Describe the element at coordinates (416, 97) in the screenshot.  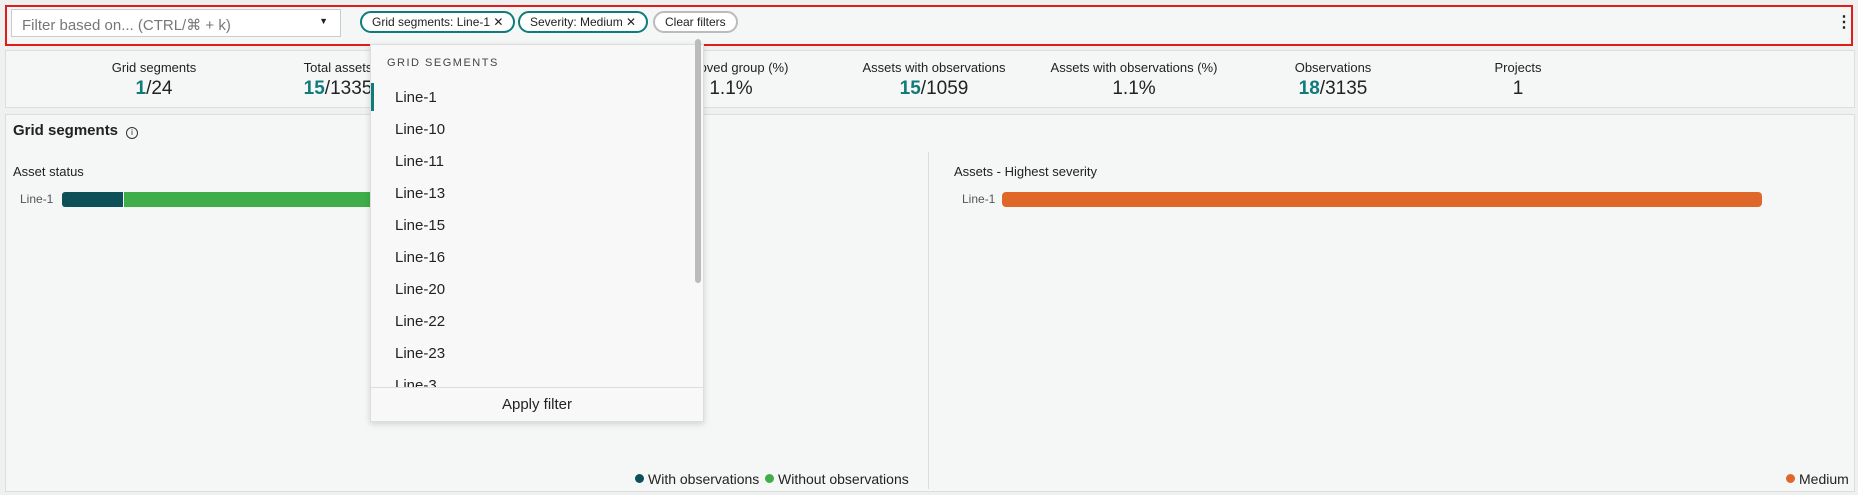
I see `list-item: Line-1` at that location.